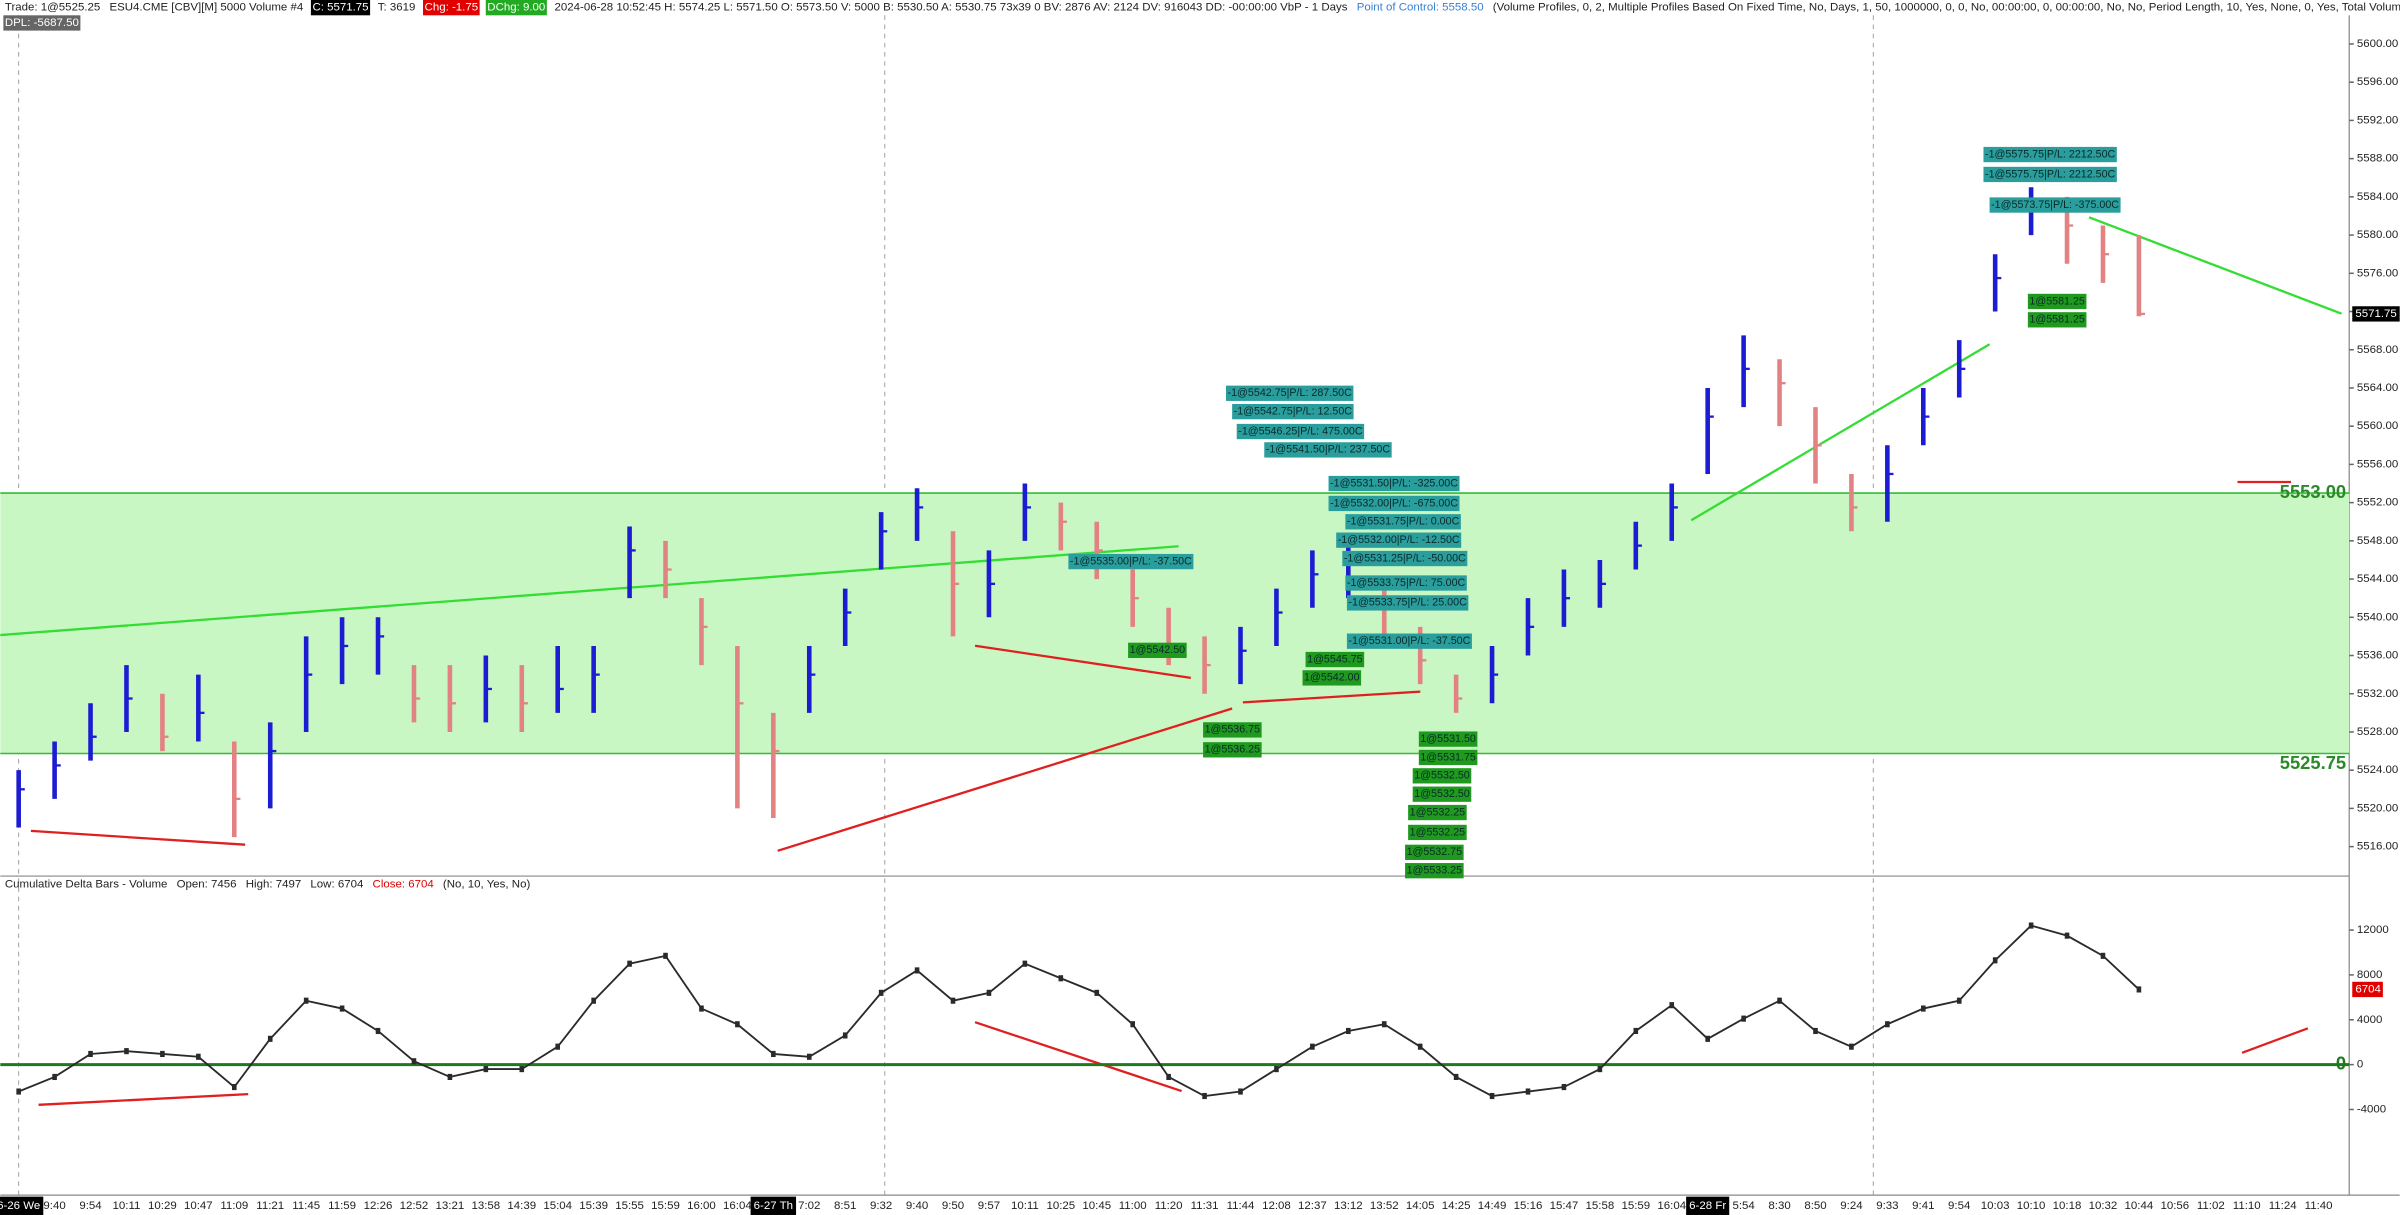 Image resolution: width=2400 pixels, height=1215 pixels. Describe the element at coordinates (270, 1206) in the screenshot. I see `x-tick-label: 11:21` at that location.